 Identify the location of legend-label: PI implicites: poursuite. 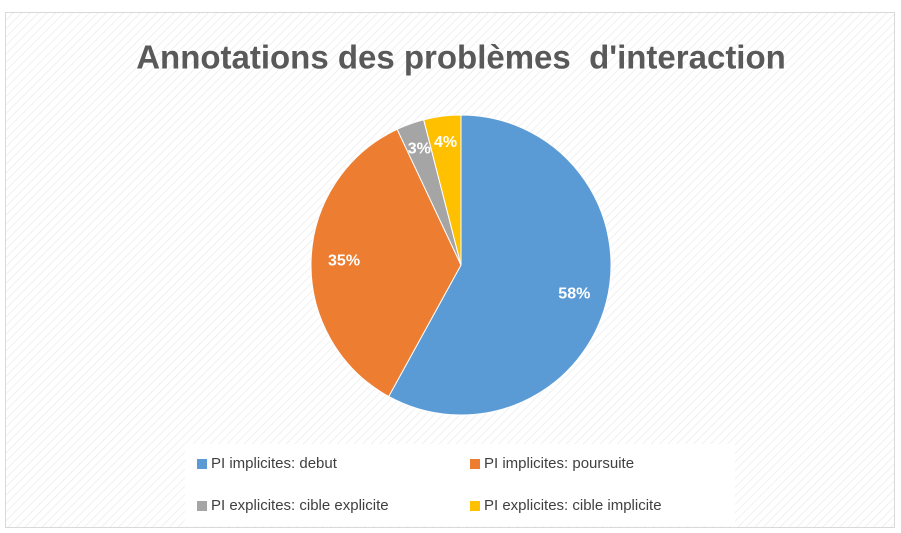
(559, 463).